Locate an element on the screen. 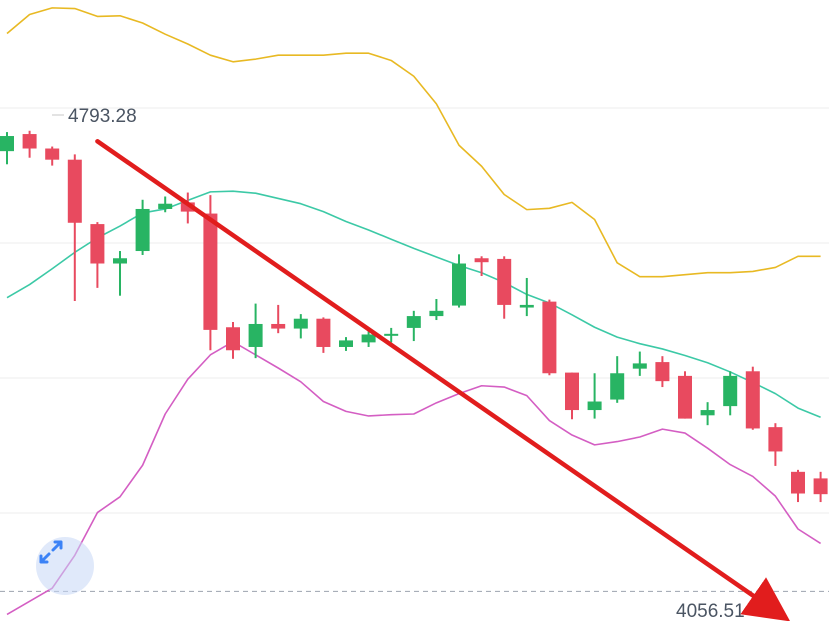 The height and width of the screenshot is (621, 829). expand-arrows-icon is located at coordinates (51, 552).